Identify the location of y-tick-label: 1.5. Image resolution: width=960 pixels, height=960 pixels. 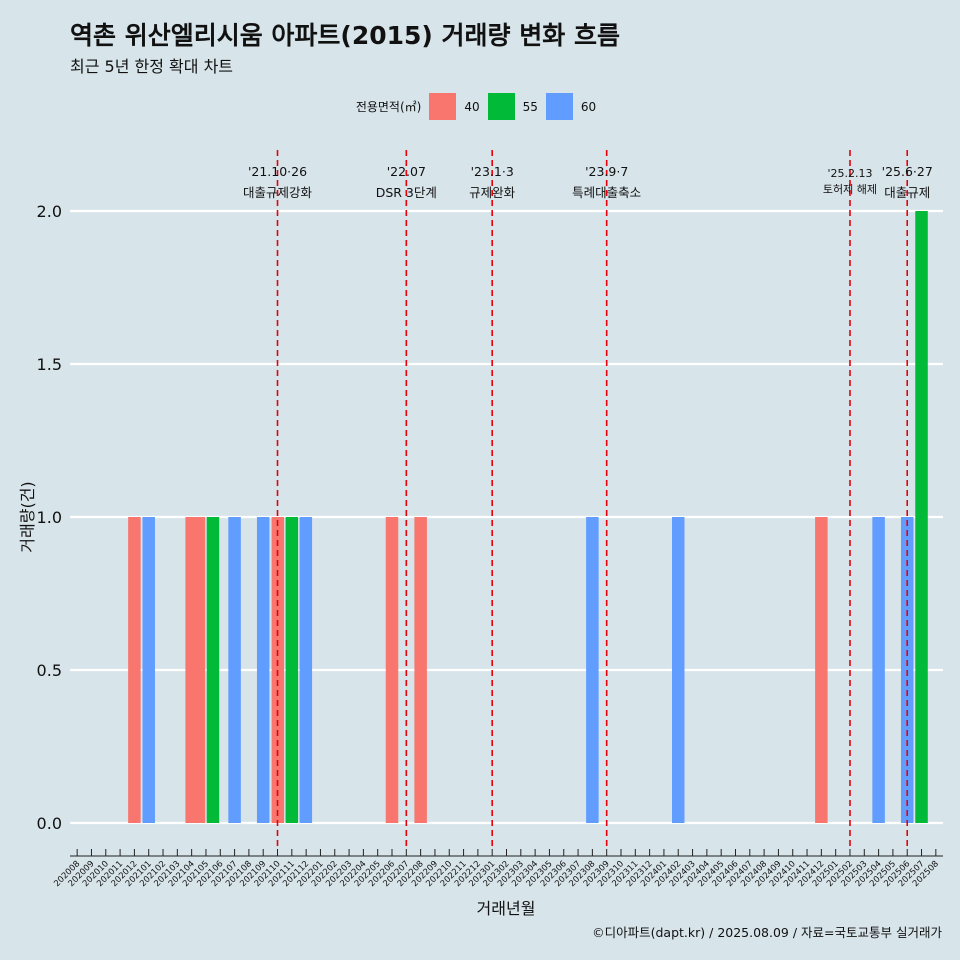
(49, 364).